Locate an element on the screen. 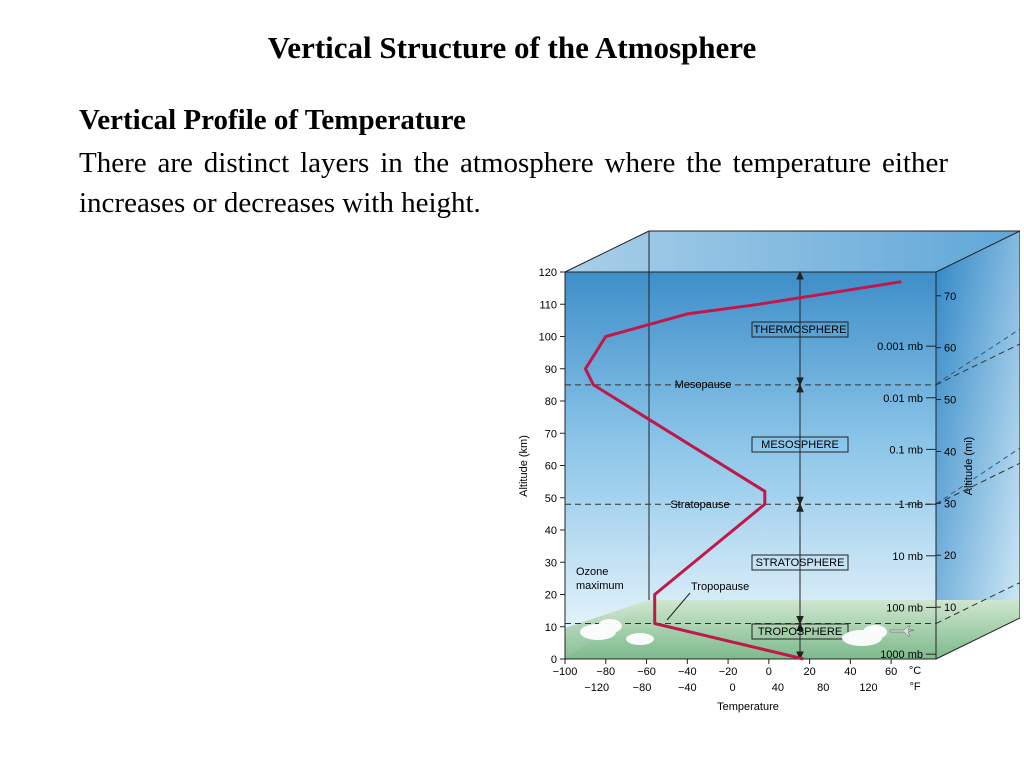 This screenshot has width=1024, height=768. km-tick-label: 10 is located at coordinates (551, 628).